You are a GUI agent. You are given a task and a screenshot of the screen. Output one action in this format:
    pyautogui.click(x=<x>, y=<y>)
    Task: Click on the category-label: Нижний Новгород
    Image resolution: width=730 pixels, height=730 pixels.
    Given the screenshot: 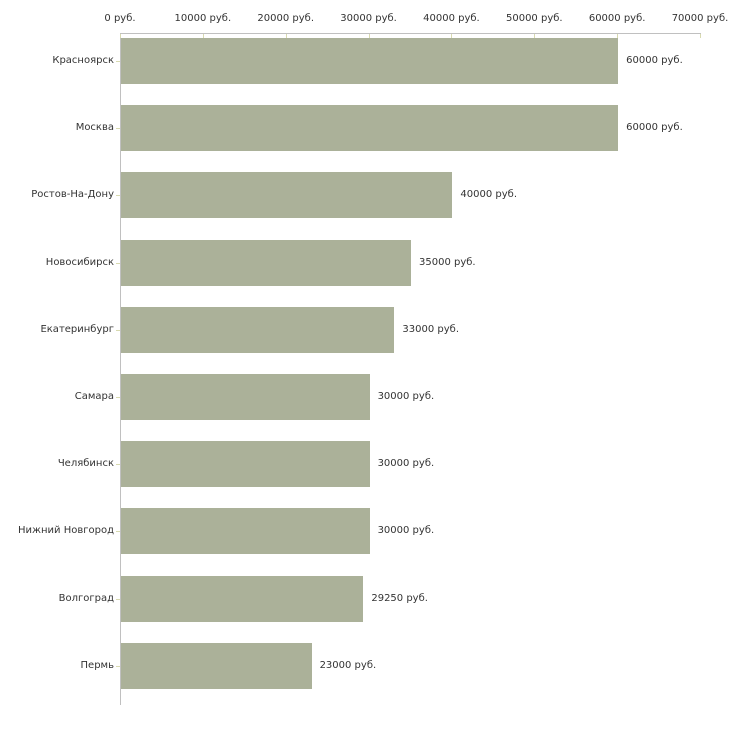 What is the action you would take?
    pyautogui.click(x=65, y=531)
    